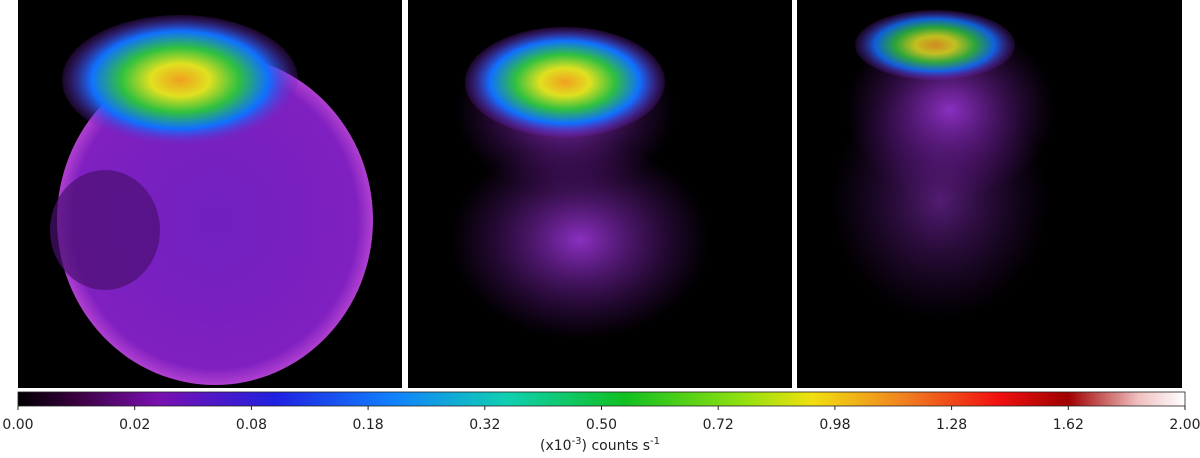  I want to click on colorbar-label: (x10-3) counts s-1, so click(600, 445).